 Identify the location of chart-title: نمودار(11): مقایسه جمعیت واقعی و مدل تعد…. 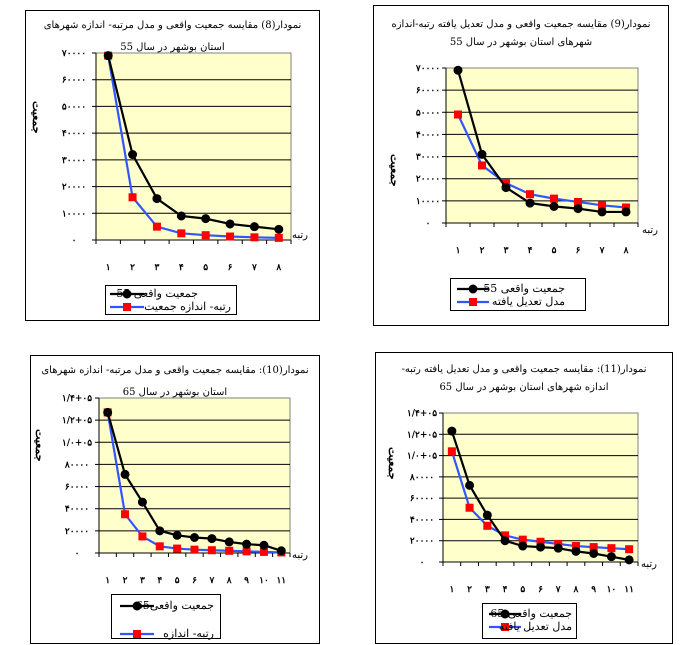
(524, 379).